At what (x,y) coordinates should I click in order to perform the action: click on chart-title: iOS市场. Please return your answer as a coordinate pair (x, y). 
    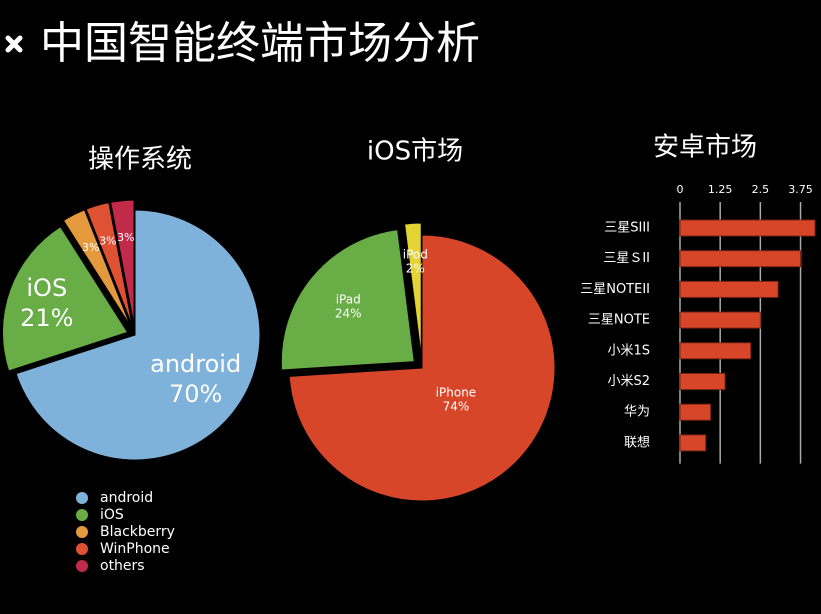
    Looking at the image, I should click on (415, 152).